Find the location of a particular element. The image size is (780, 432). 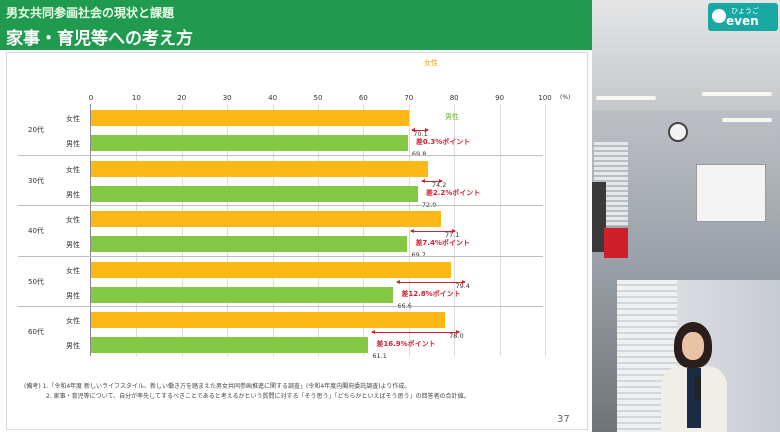

x-tick-label: 100 is located at coordinates (545, 98).